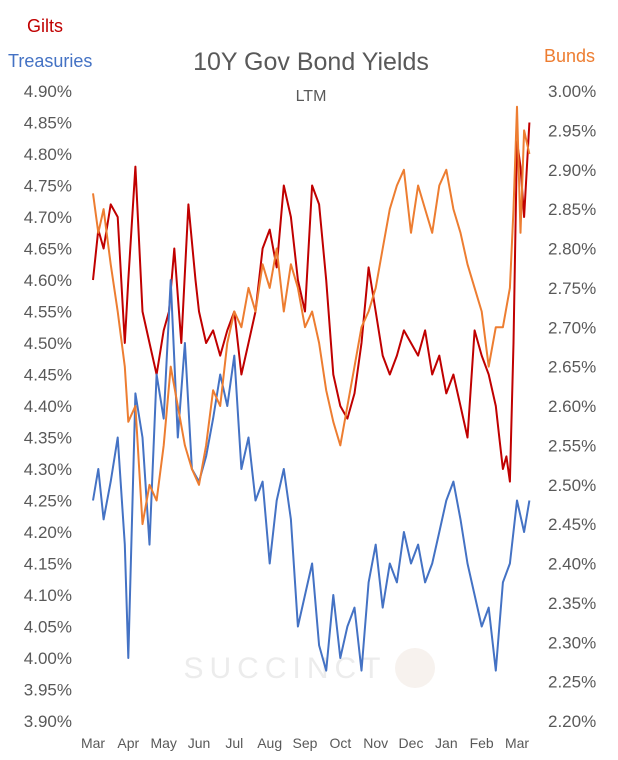  Describe the element at coordinates (572, 642) in the screenshot. I see `right-tick-label: 2.30%` at that location.